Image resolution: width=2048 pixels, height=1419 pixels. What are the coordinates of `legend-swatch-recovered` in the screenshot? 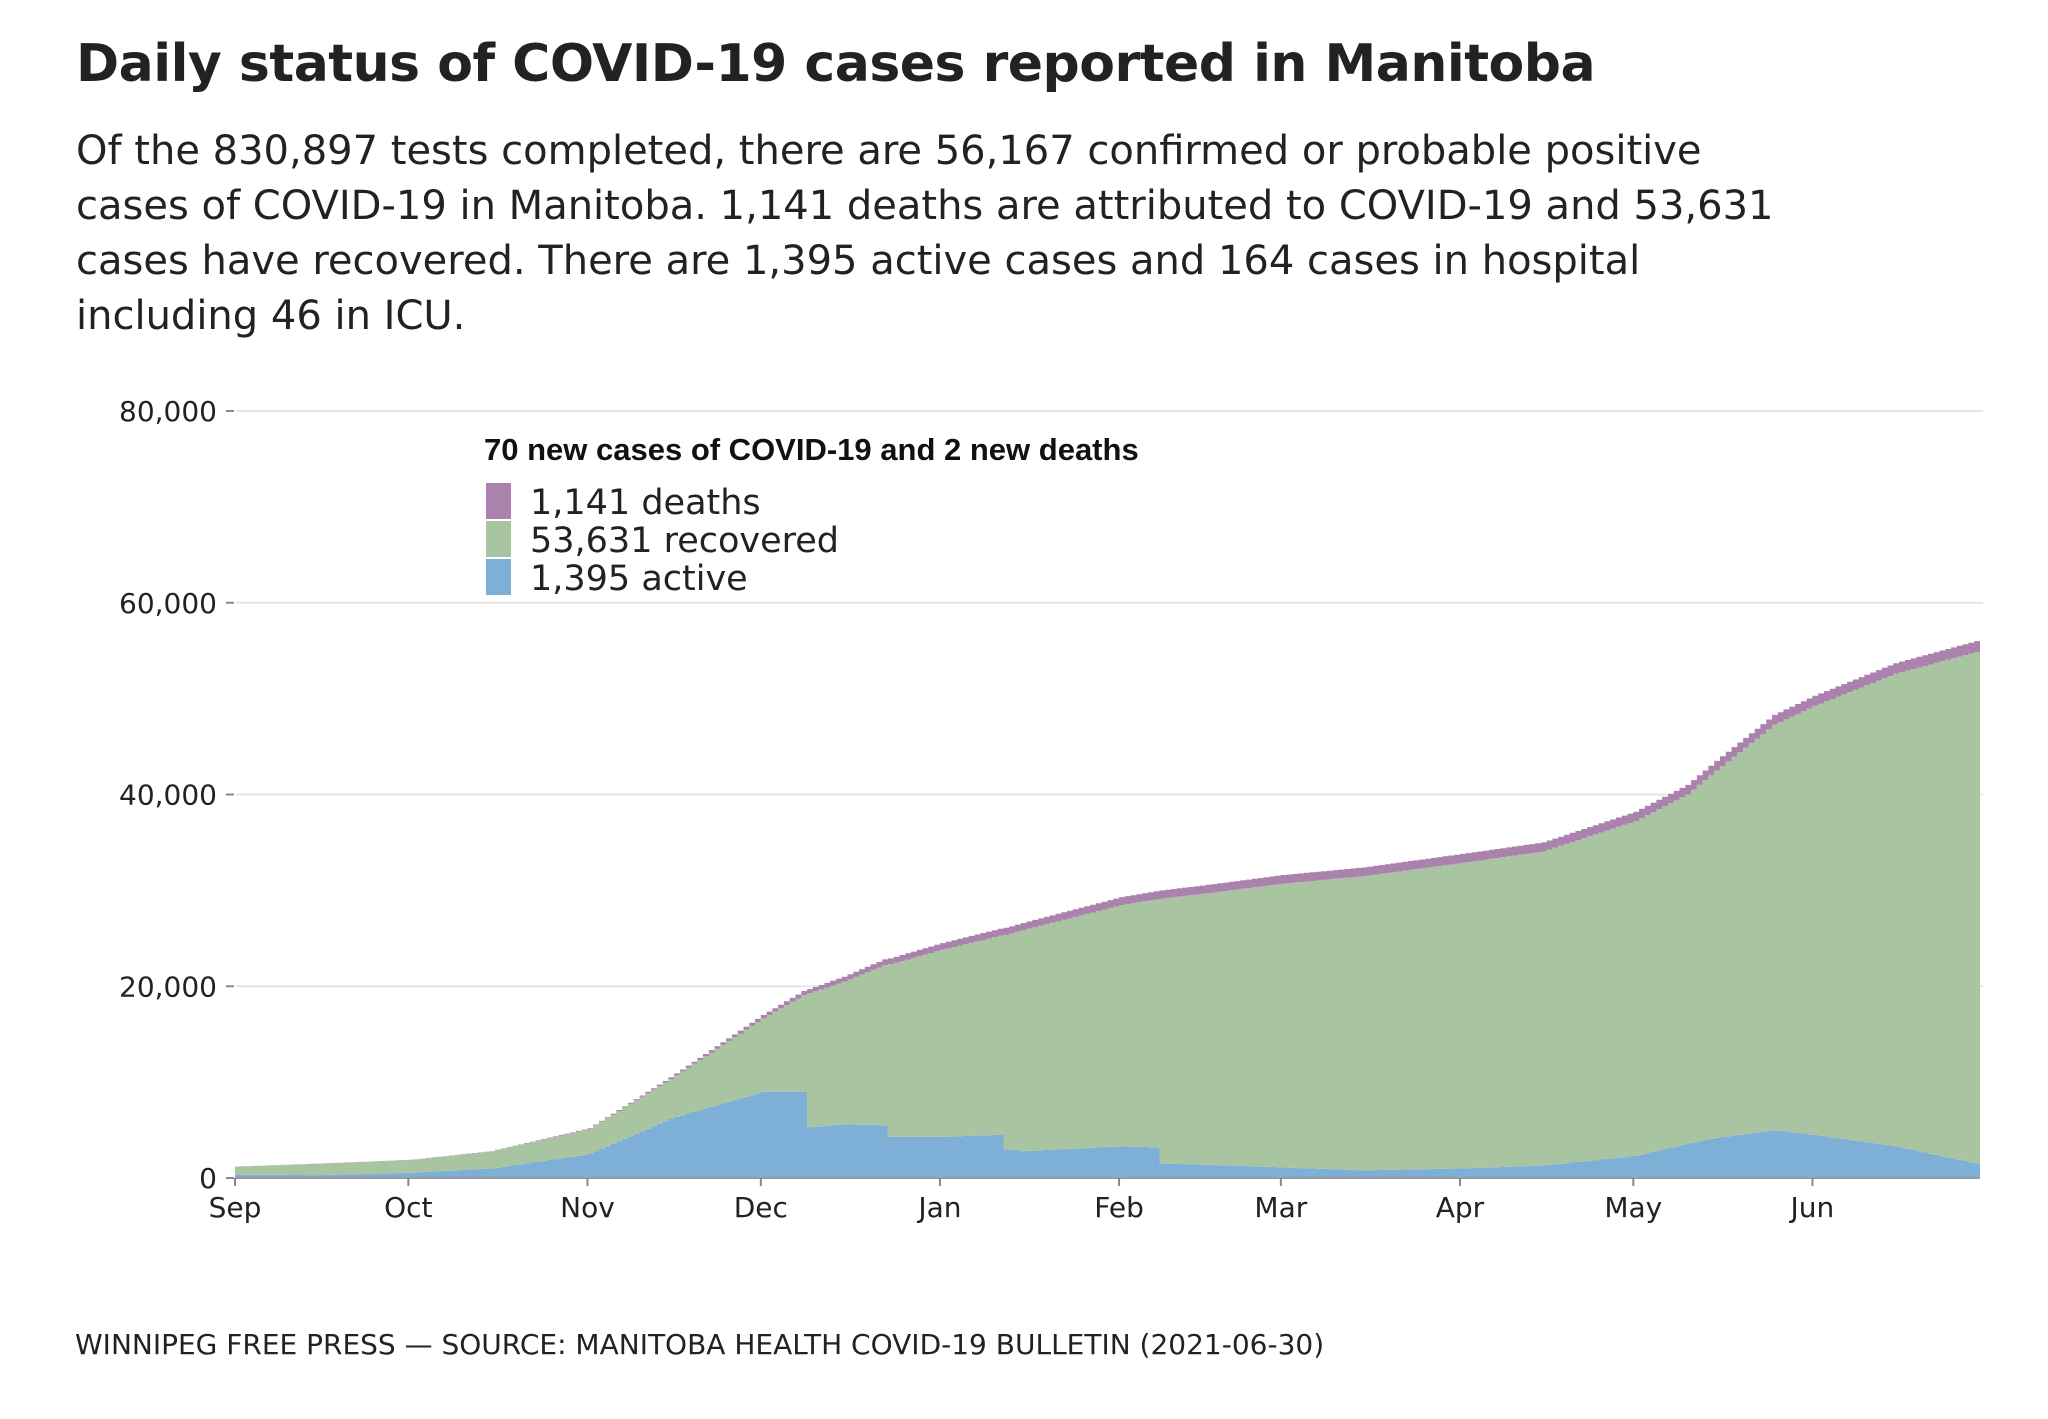 It's located at (498, 539).